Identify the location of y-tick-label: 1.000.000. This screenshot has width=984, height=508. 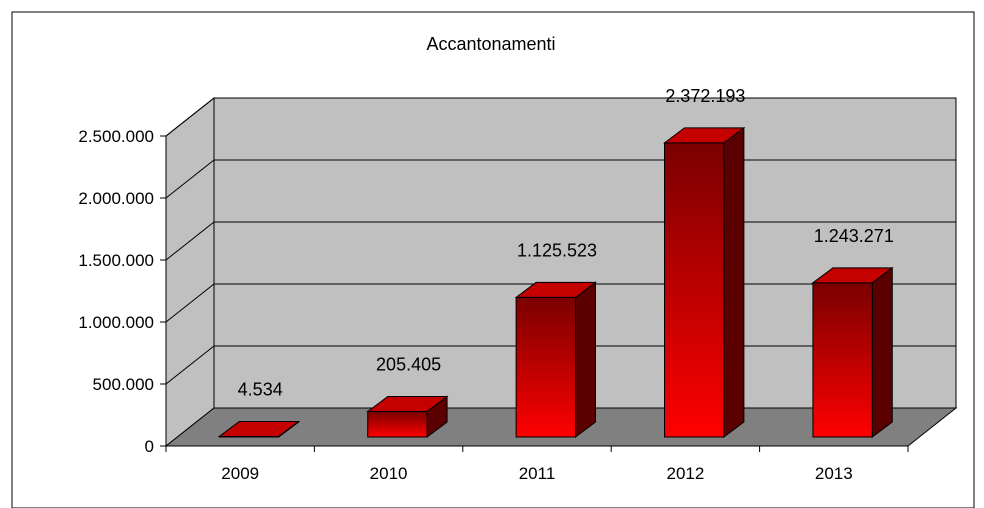
(116, 322).